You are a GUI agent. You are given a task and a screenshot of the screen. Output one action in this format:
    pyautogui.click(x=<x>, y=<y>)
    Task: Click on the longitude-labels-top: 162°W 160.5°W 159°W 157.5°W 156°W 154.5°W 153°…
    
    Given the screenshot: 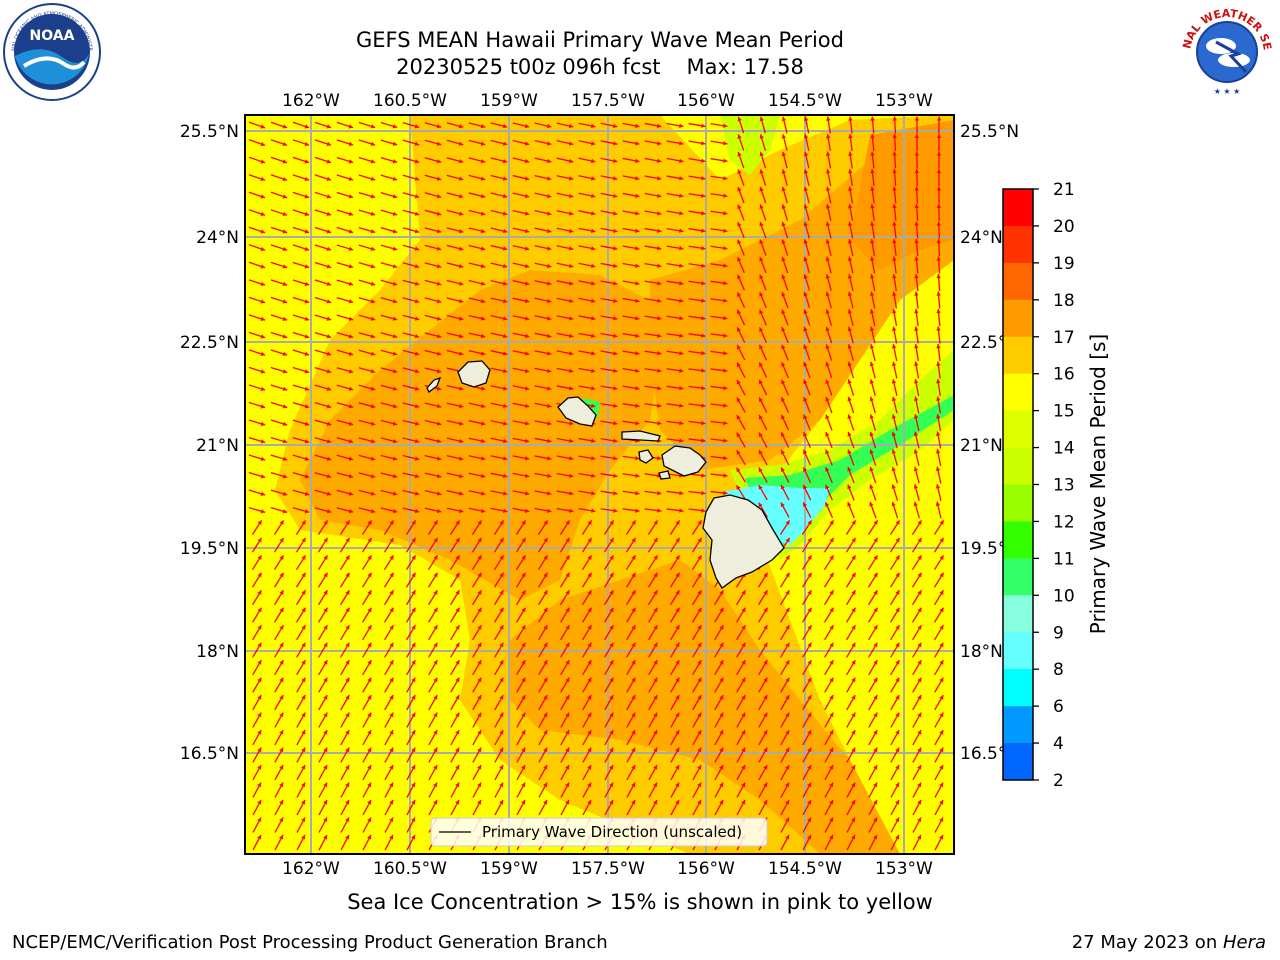 What is the action you would take?
    pyautogui.click(x=607, y=101)
    